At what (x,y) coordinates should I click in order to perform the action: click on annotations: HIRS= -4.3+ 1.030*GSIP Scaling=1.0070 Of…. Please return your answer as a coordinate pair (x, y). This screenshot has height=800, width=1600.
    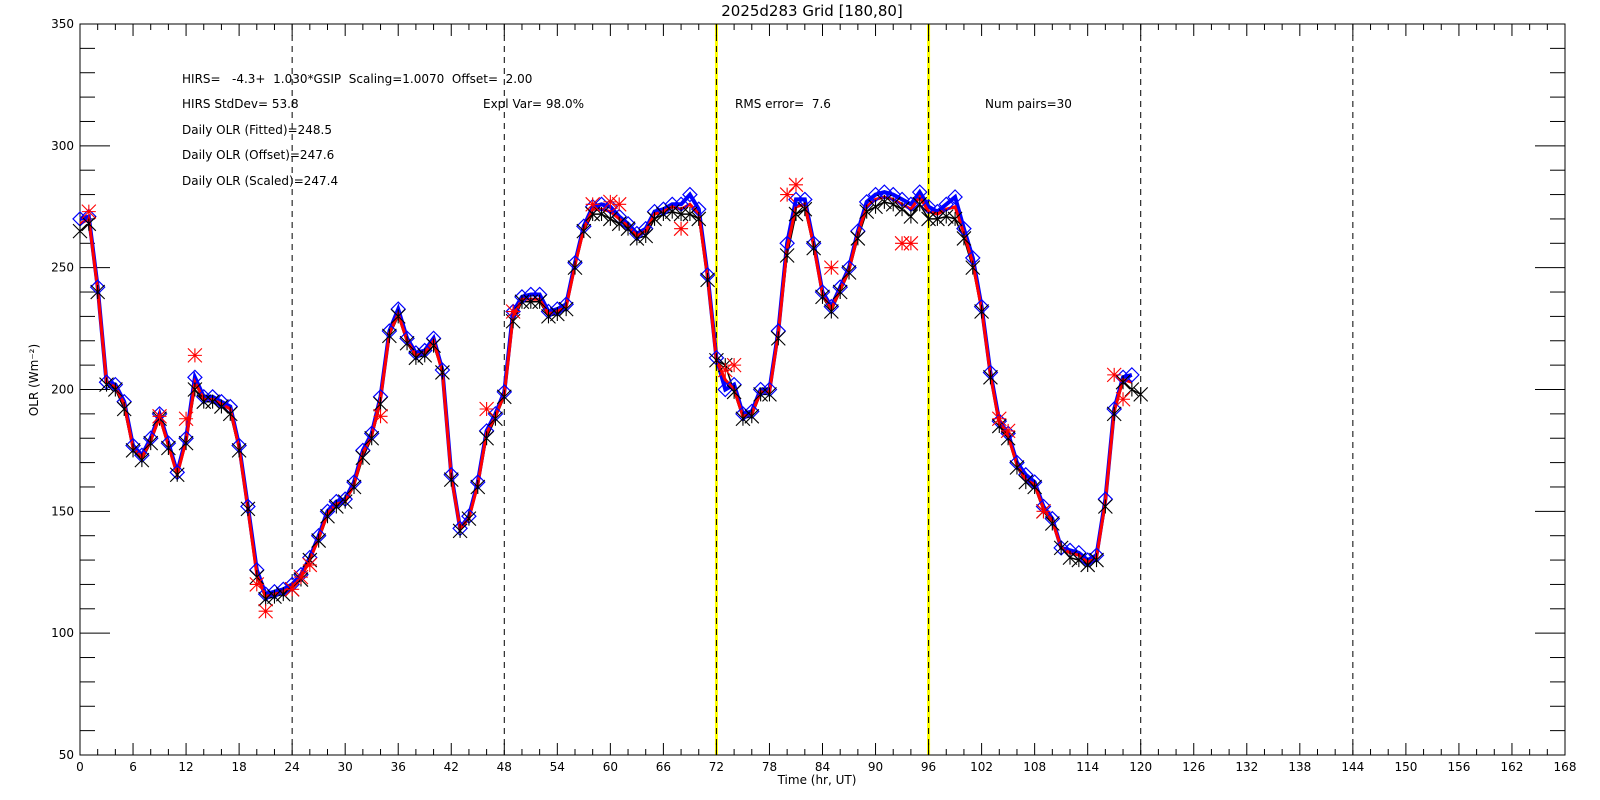
    Looking at the image, I should click on (627, 130).